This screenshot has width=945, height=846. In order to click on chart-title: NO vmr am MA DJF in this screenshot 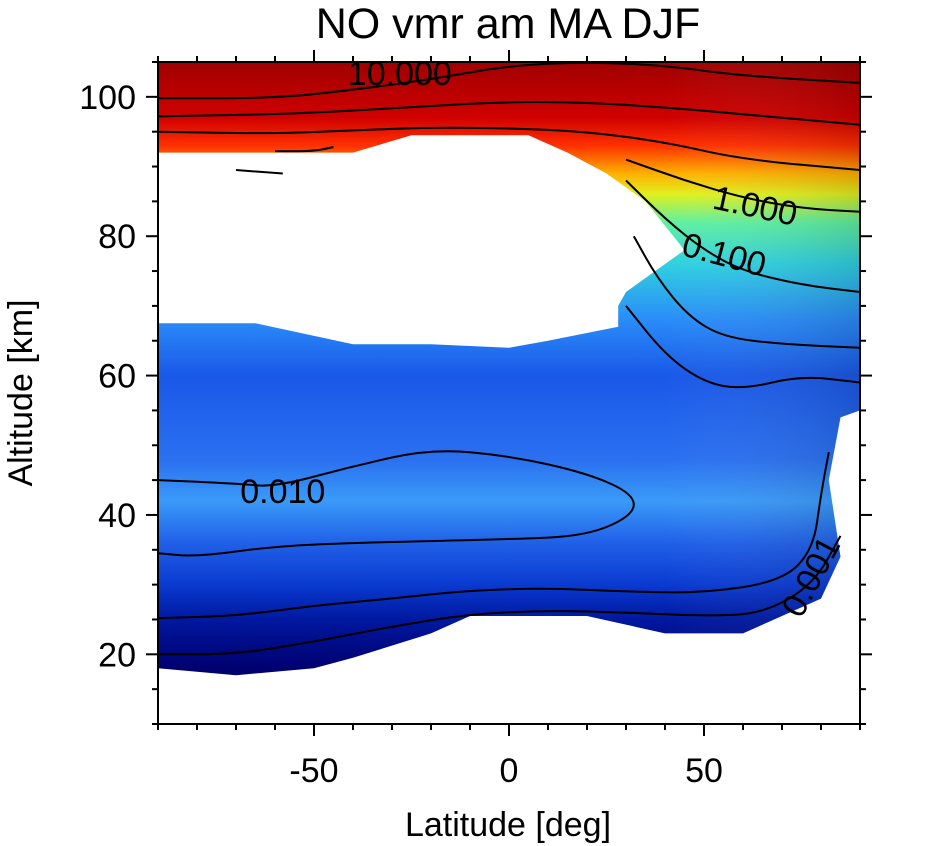, I will do `click(508, 24)`.